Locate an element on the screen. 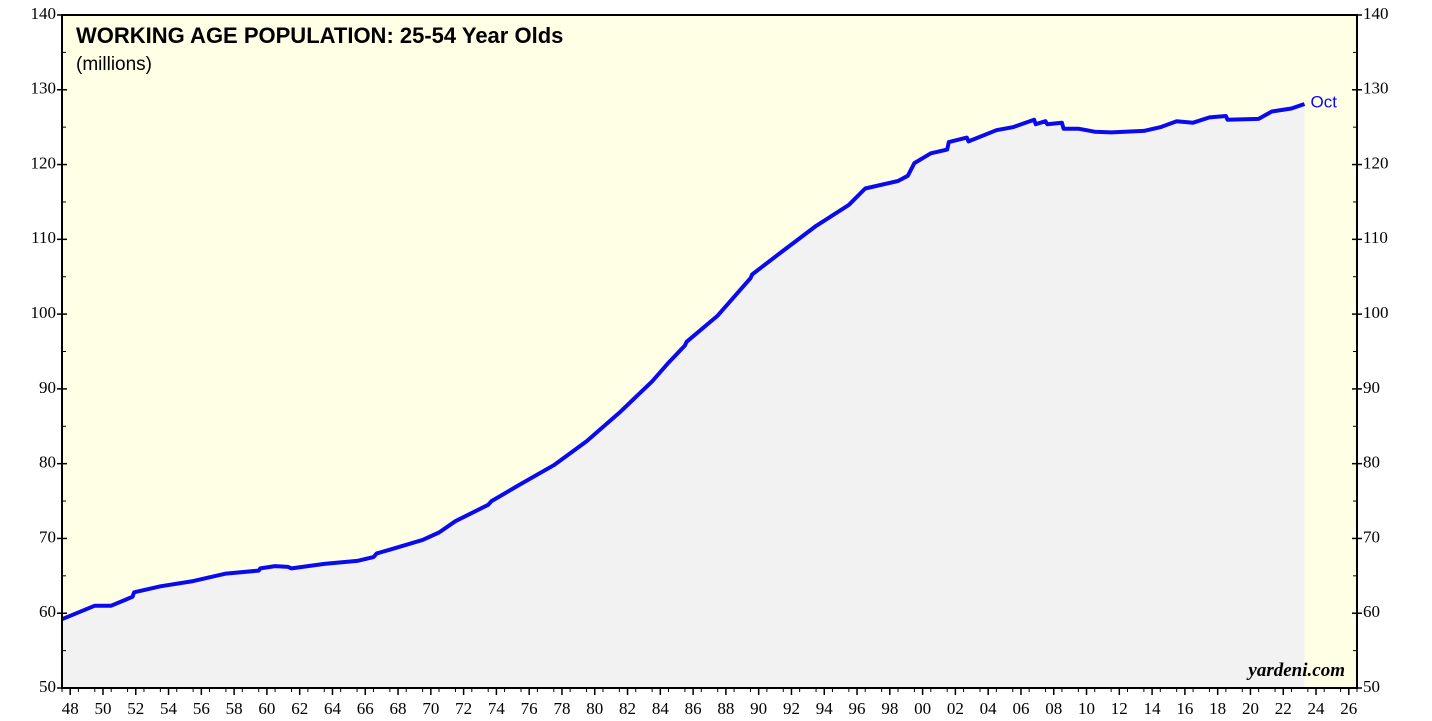 This screenshot has width=1432, height=721. x-tick-label: 06 is located at coordinates (1020, 708).